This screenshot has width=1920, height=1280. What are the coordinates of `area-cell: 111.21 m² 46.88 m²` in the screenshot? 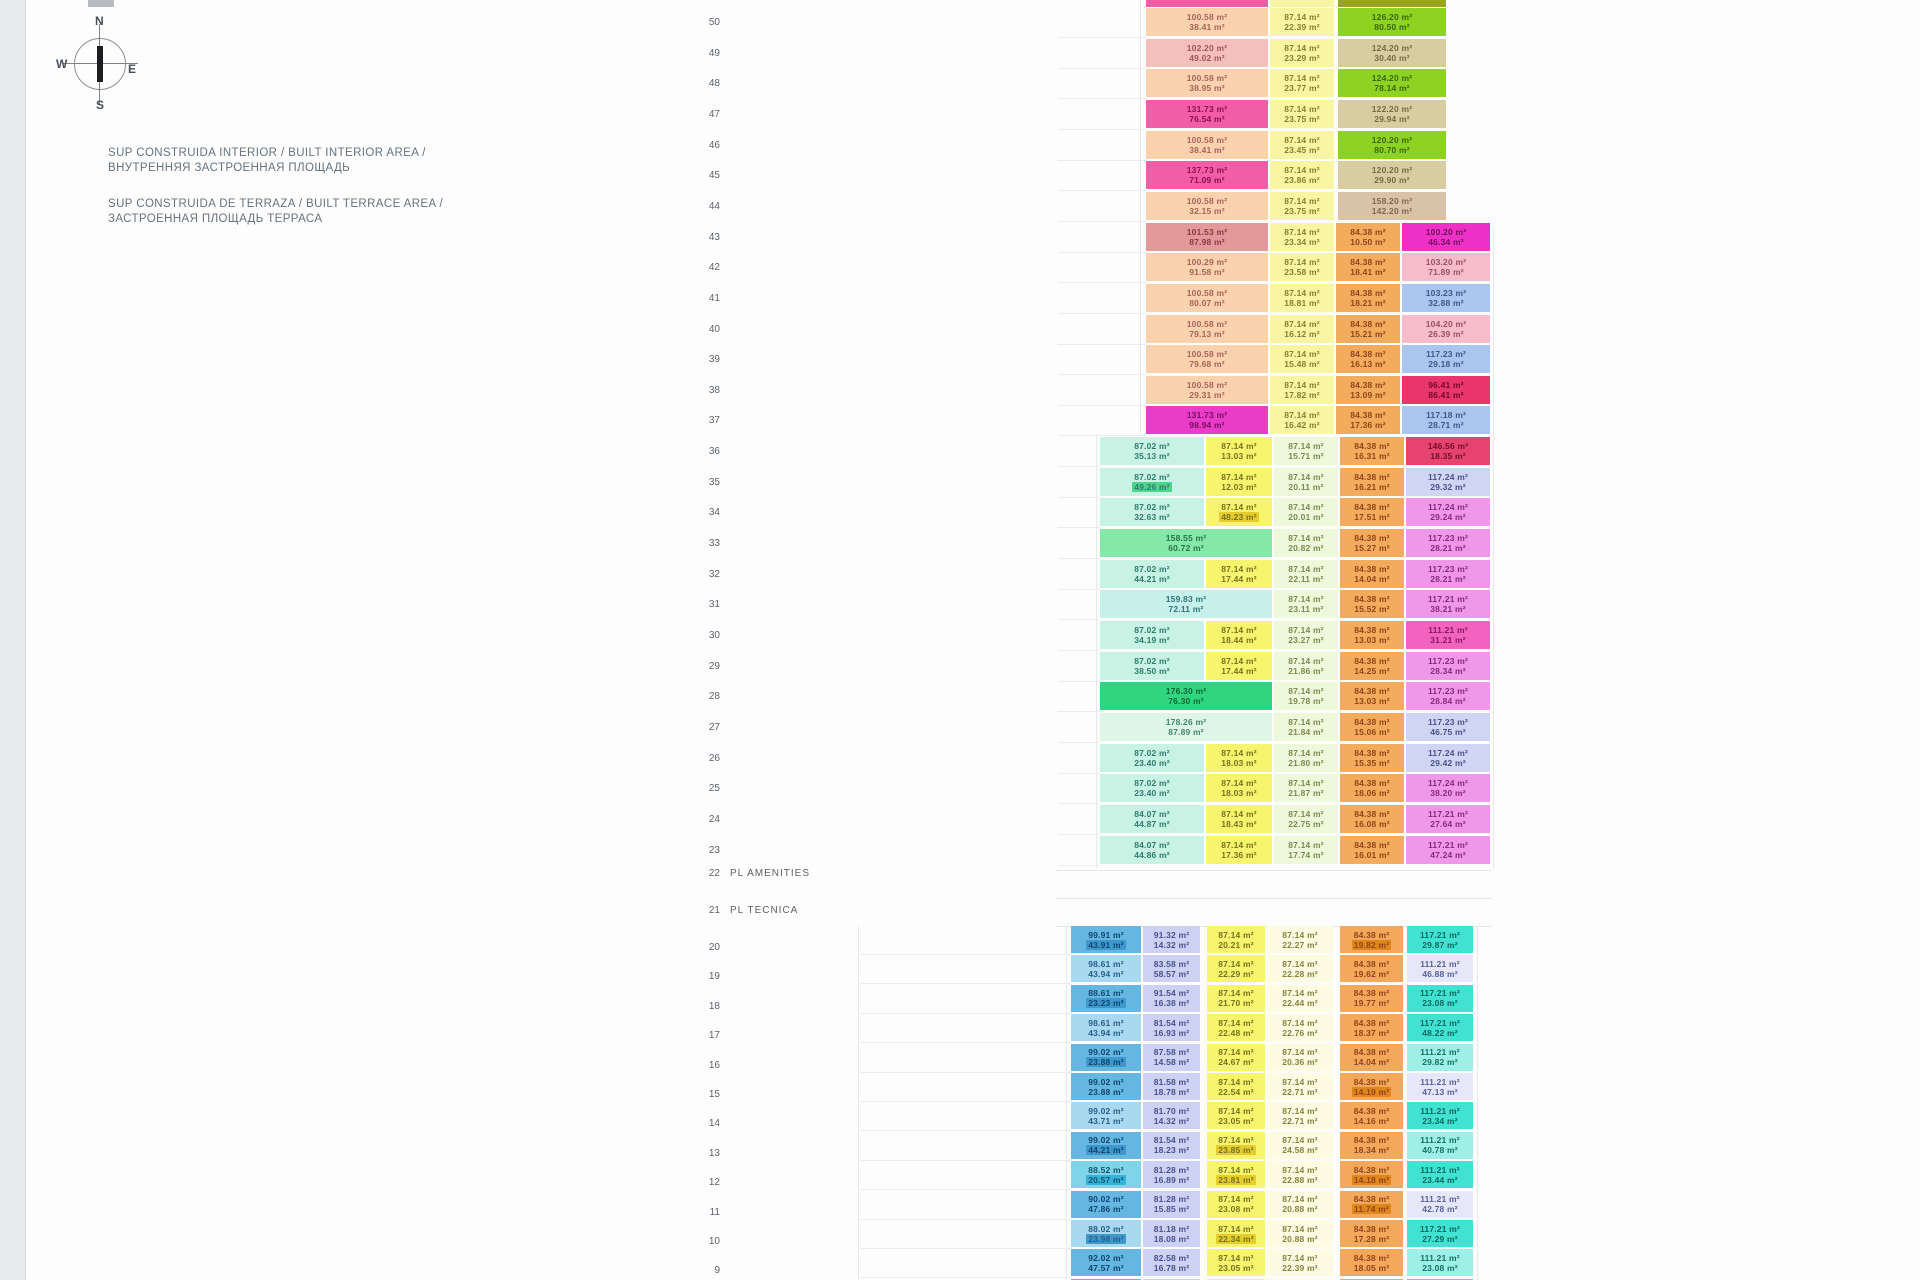 It's located at (1440, 969).